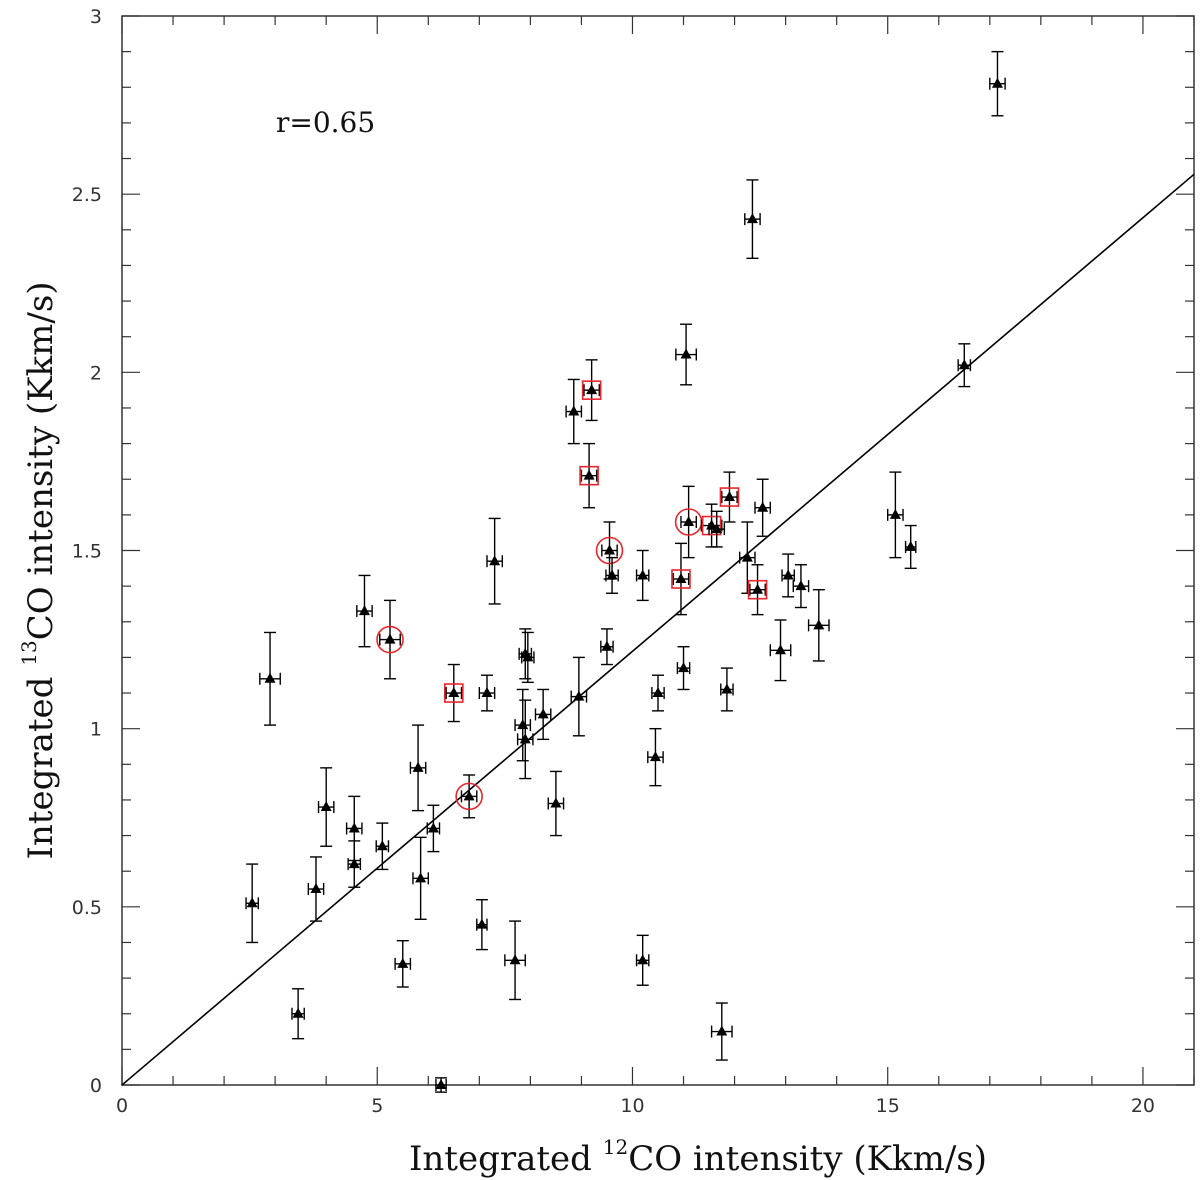 The height and width of the screenshot is (1180, 1200). What do you see at coordinates (325, 122) in the screenshot?
I see `correlation-annotation: r=0.65` at bounding box center [325, 122].